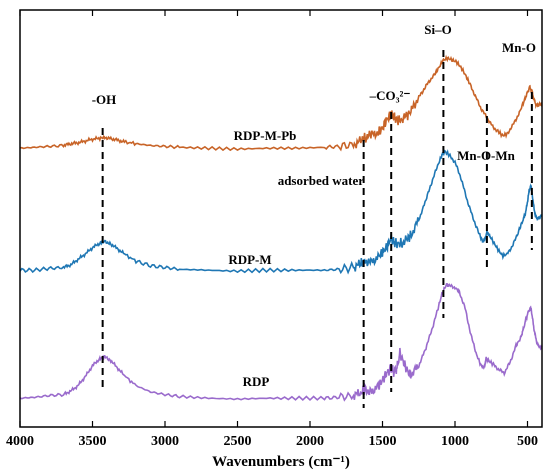 The height and width of the screenshot is (474, 550). What do you see at coordinates (20, 441) in the screenshot?
I see `x-tick-label-4000: 4000` at bounding box center [20, 441].